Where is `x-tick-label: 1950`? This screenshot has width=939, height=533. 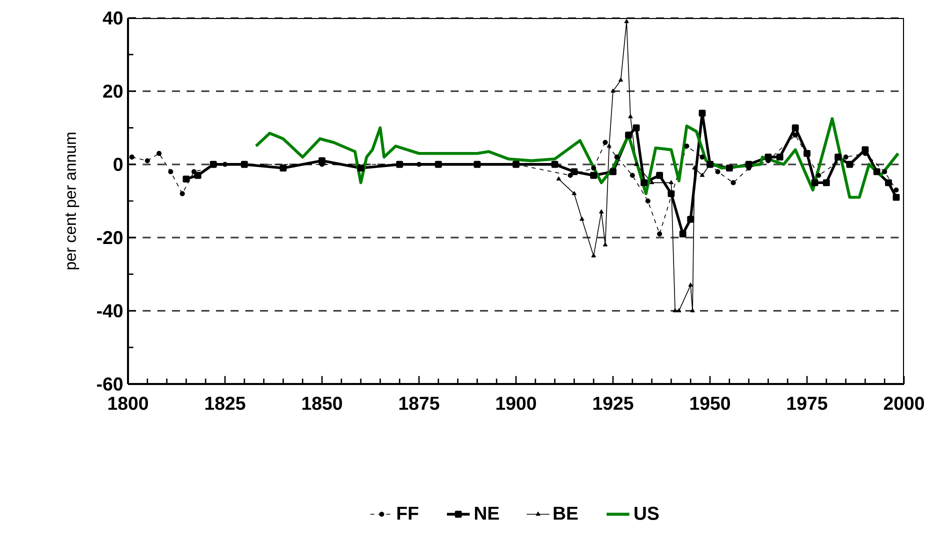
x-tick-label: 1950 is located at coordinates (710, 403).